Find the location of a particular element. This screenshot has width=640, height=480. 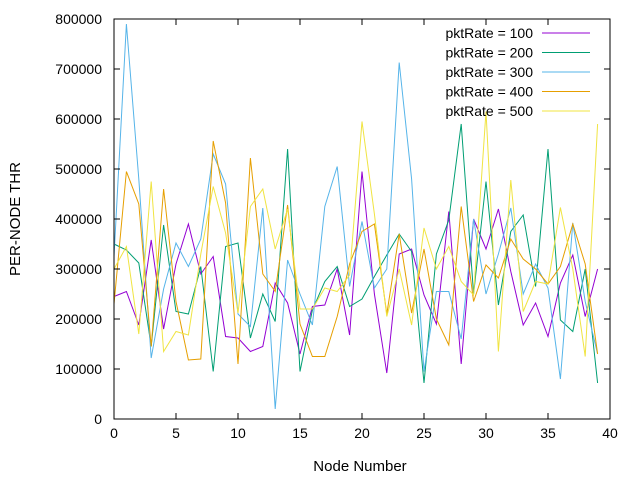

x-tick-label: 25 is located at coordinates (424, 433).